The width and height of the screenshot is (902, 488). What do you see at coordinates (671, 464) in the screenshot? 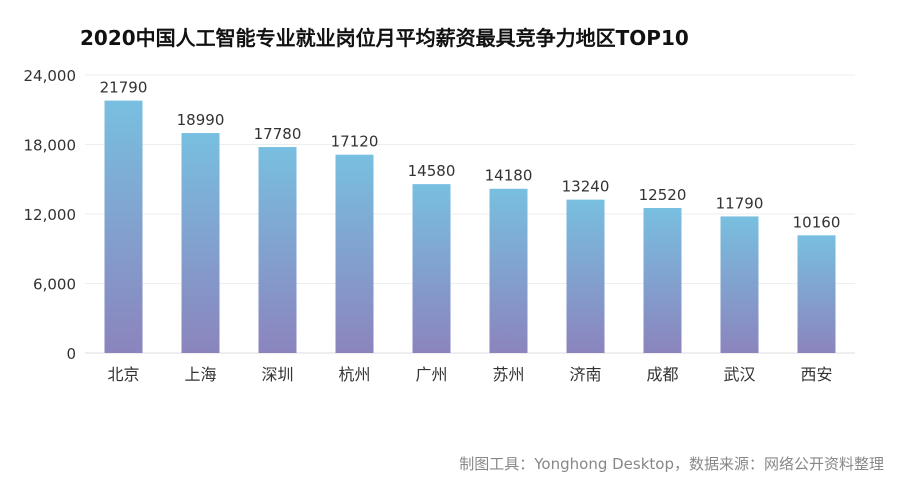
I see `source-note: 制图工具：Yonghong Desktop，数据来源：网络公开资料整理` at bounding box center [671, 464].